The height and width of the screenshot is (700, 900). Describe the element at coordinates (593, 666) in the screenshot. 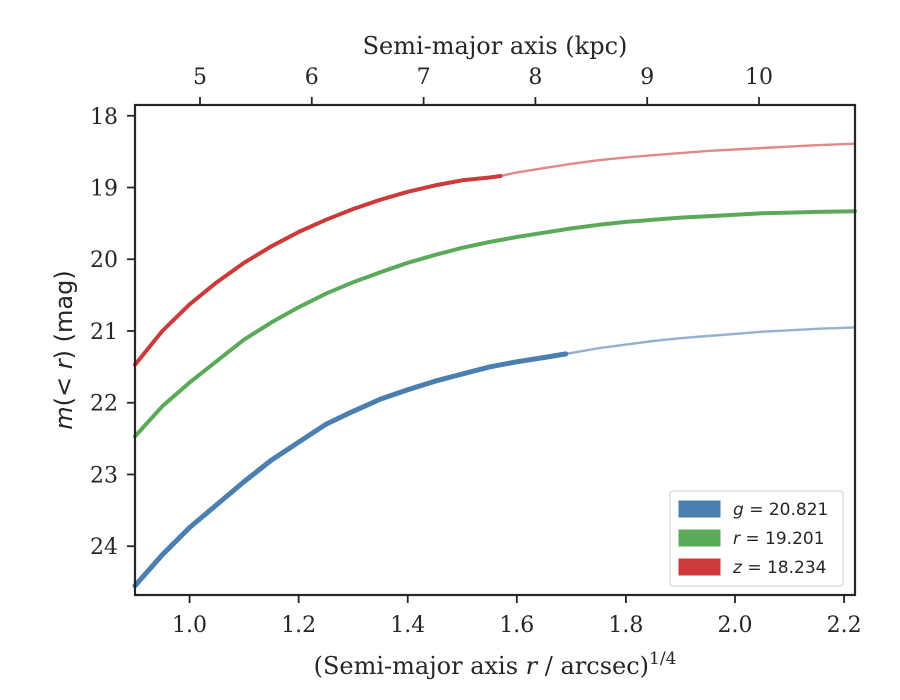

I see `xlabel-part-2: / arcsec)` at that location.